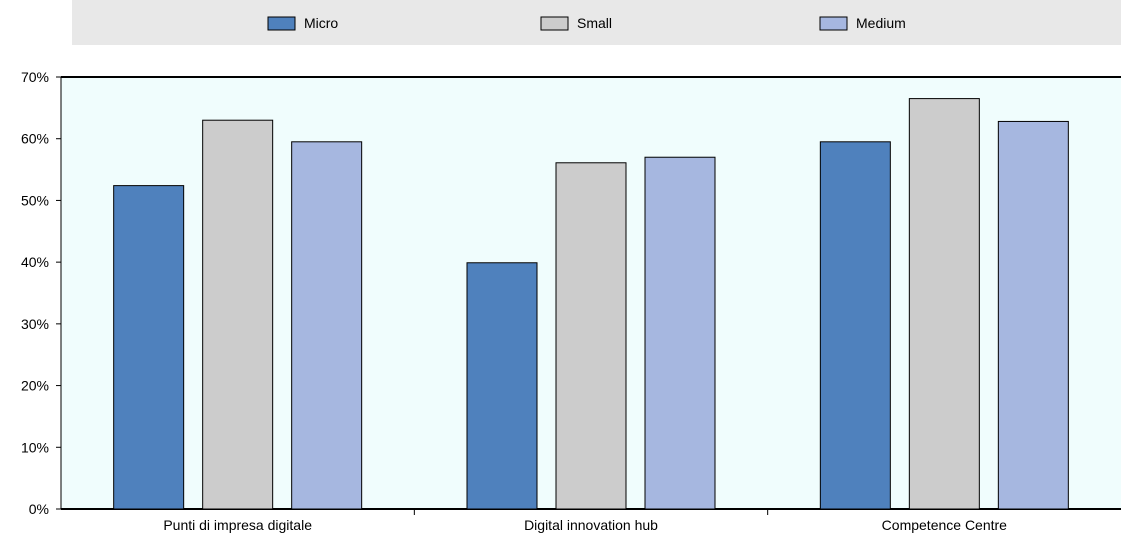  What do you see at coordinates (945, 525) in the screenshot?
I see `x-category-label: Competence Centre` at bounding box center [945, 525].